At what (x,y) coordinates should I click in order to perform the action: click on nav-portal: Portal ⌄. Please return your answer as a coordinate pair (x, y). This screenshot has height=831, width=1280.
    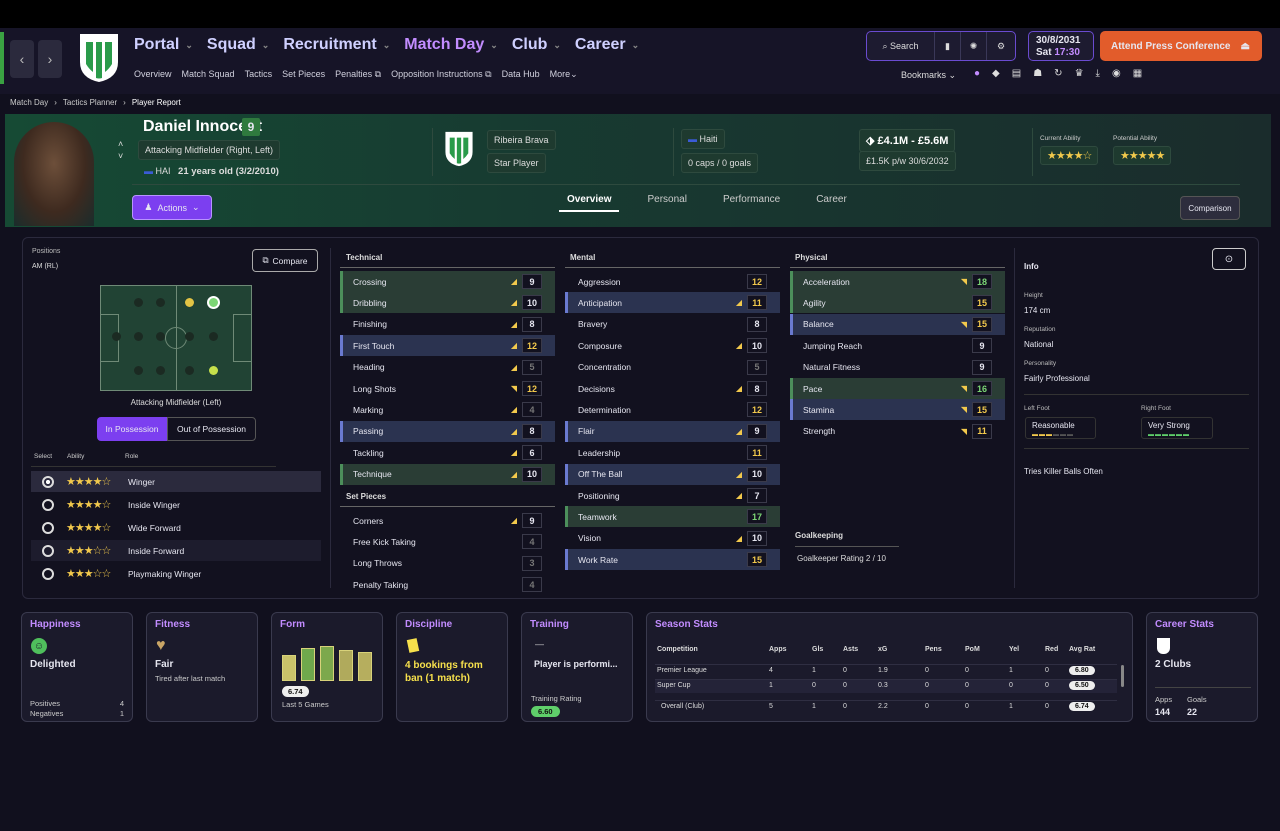
    Looking at the image, I should click on (163, 45).